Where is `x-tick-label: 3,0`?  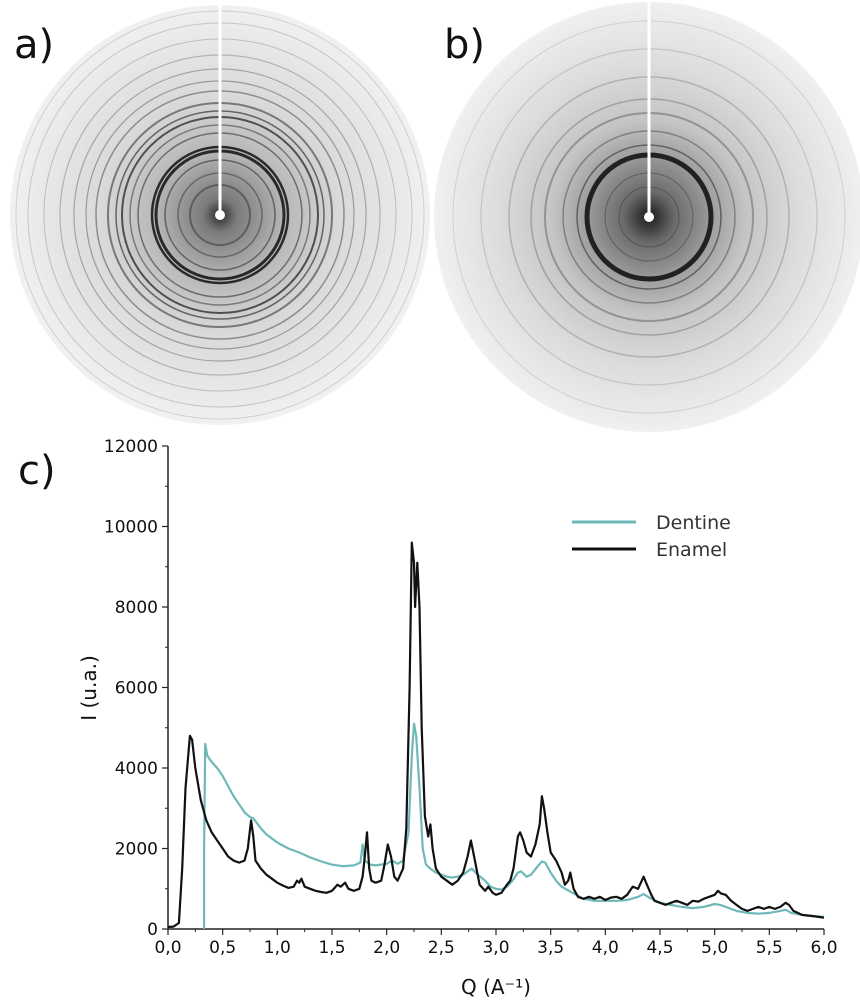 x-tick-label: 3,0 is located at coordinates (495, 948).